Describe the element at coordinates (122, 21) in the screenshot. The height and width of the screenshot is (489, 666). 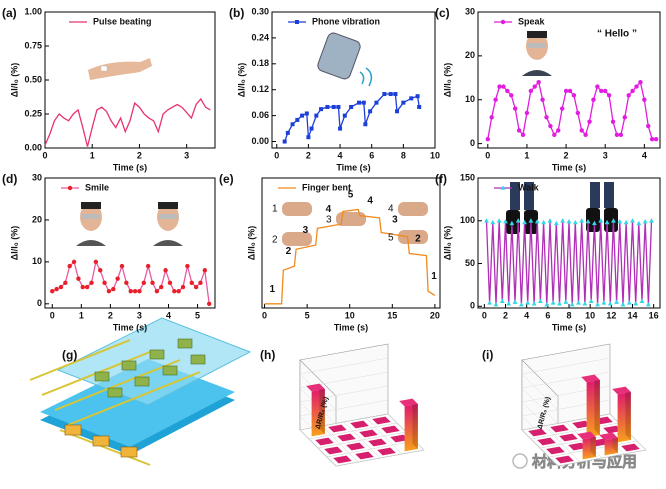
I see `legend-label: Pulse beating` at that location.